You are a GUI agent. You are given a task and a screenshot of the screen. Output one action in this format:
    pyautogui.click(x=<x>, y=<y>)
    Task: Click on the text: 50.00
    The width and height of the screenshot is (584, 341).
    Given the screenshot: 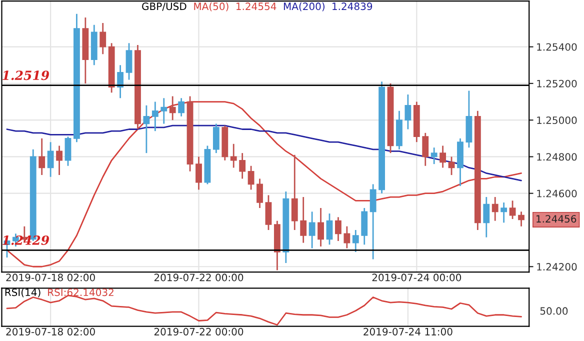 What is the action you would take?
    pyautogui.click(x=554, y=311)
    